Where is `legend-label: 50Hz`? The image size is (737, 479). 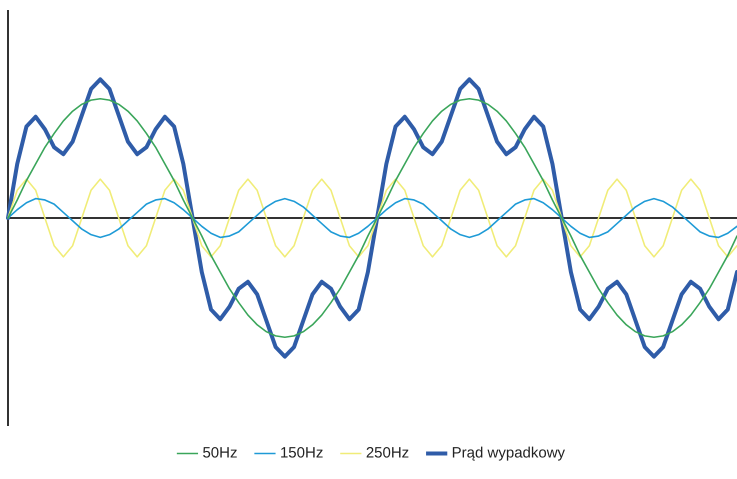
legend-label: 50Hz is located at coordinates (220, 453).